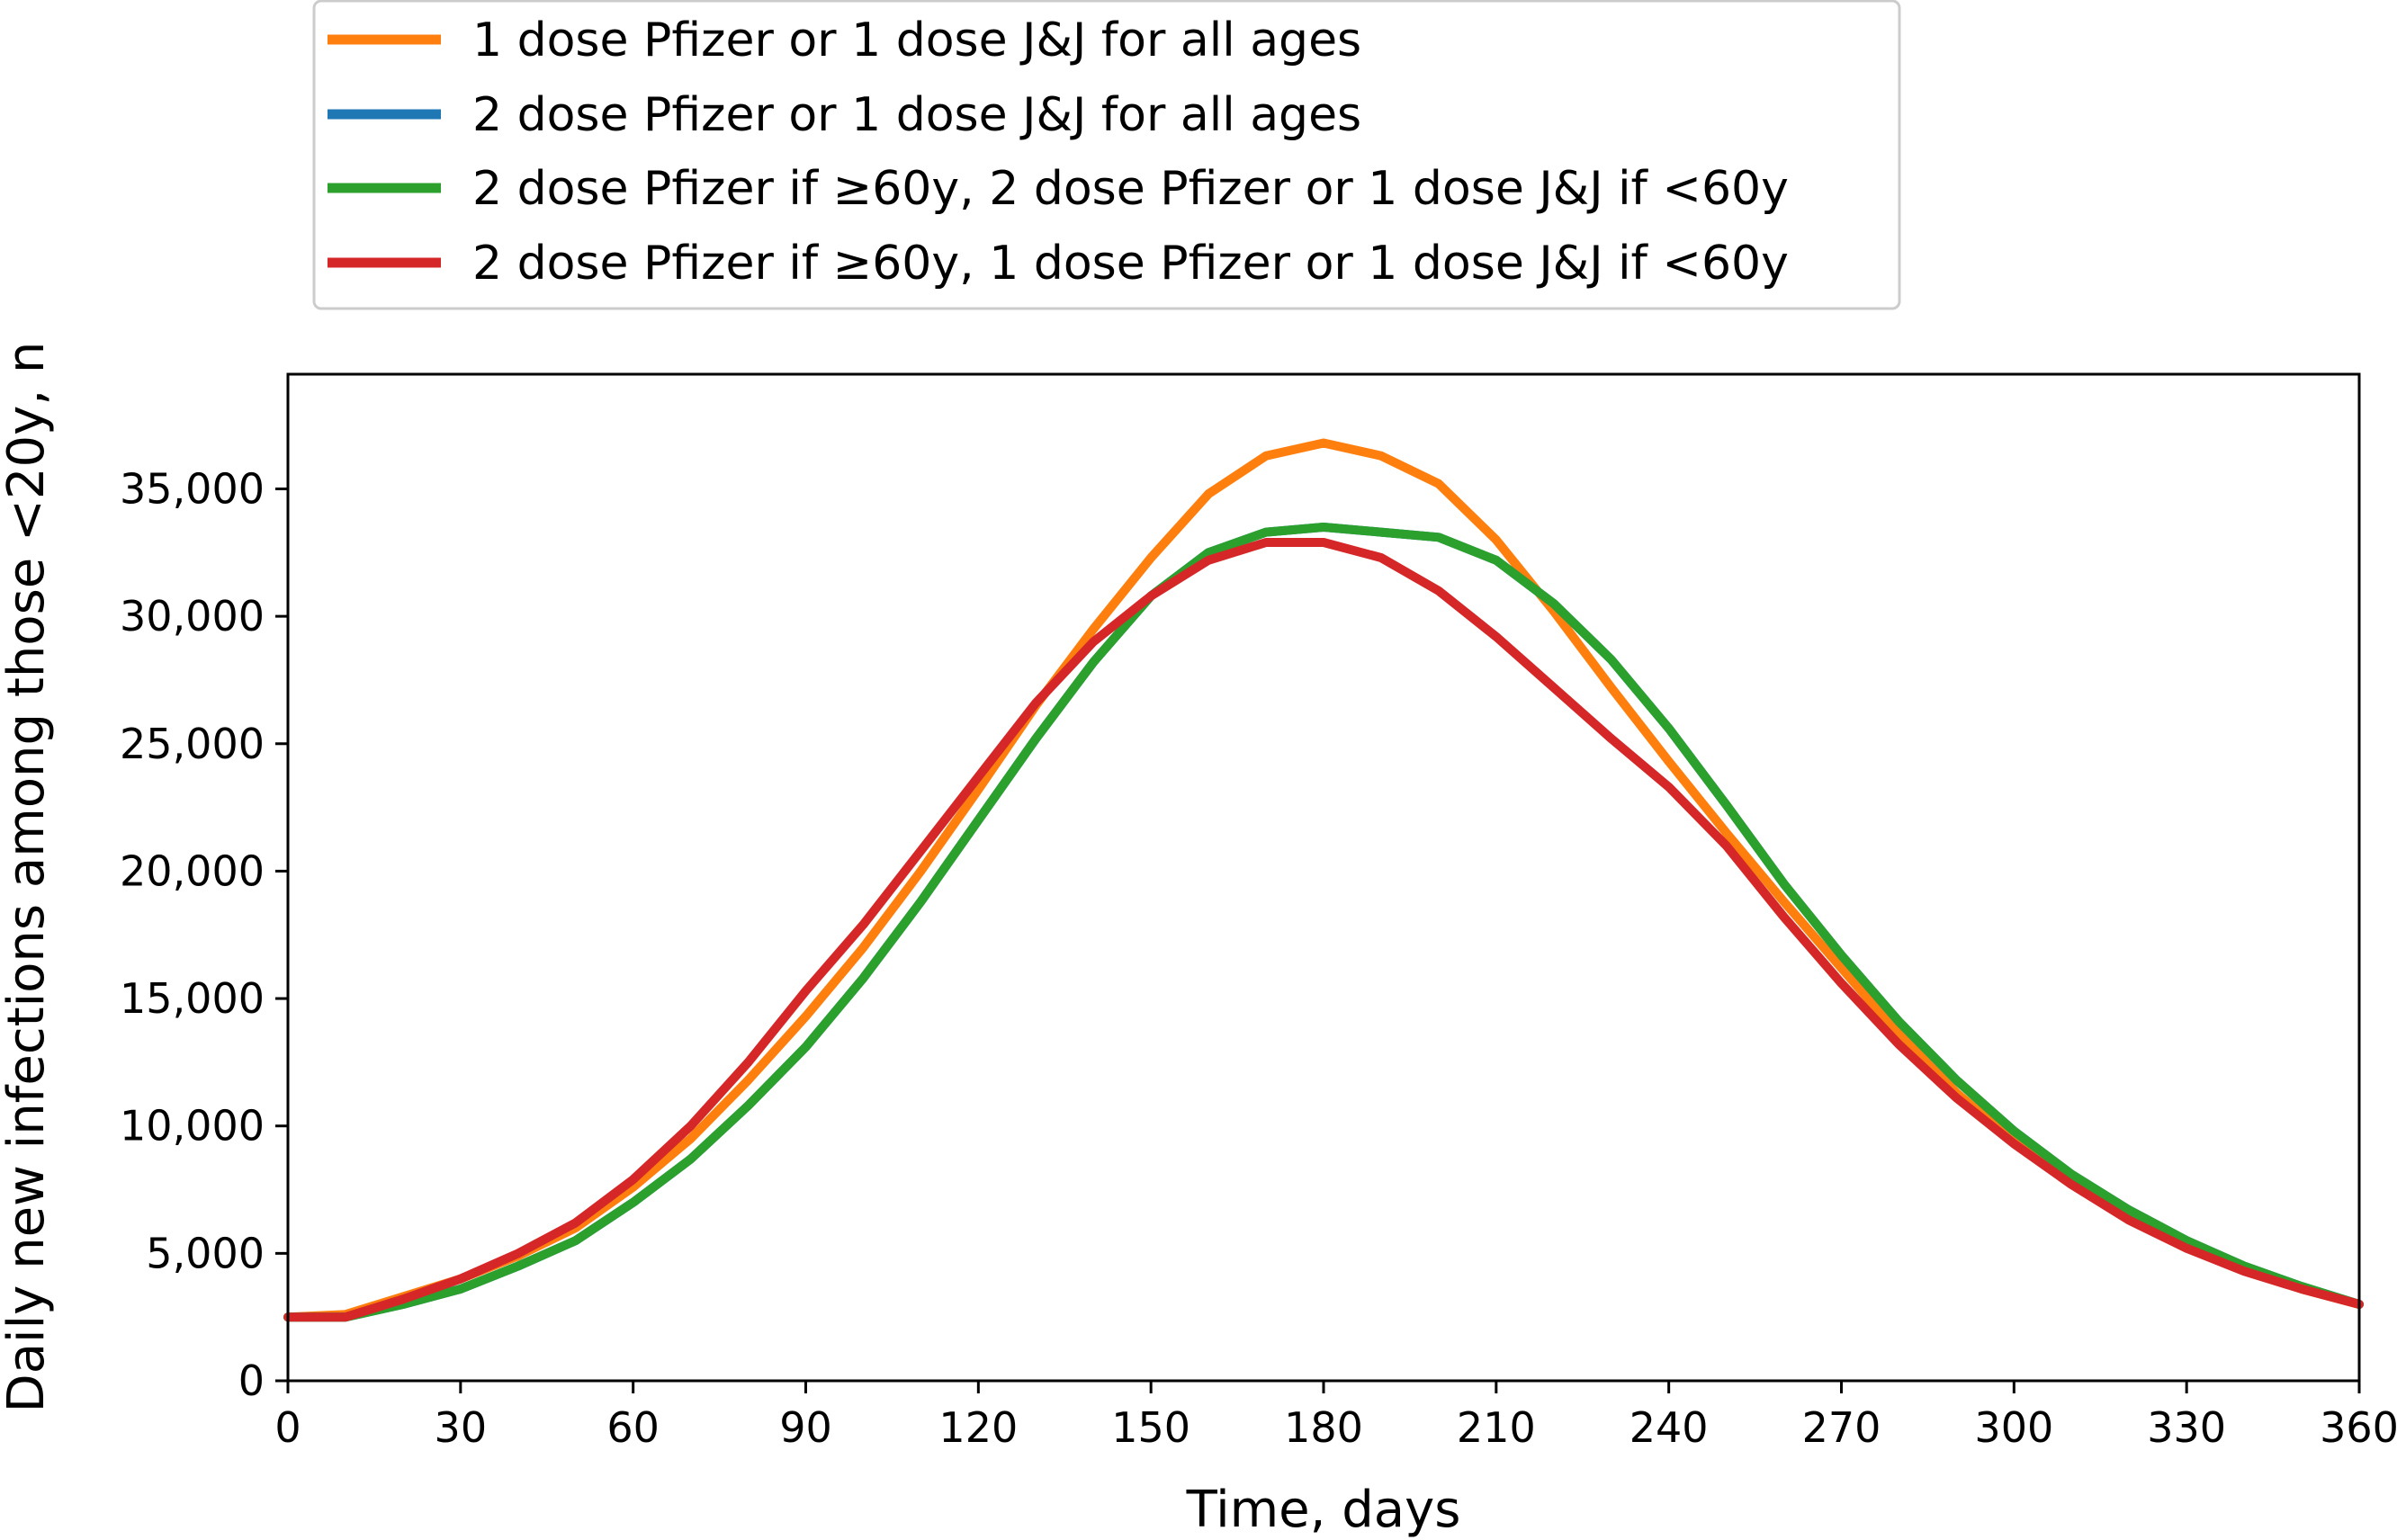 This screenshot has width=2406, height=1540. What do you see at coordinates (2186, 1427) in the screenshot?
I see `x-tick-label: 330` at bounding box center [2186, 1427].